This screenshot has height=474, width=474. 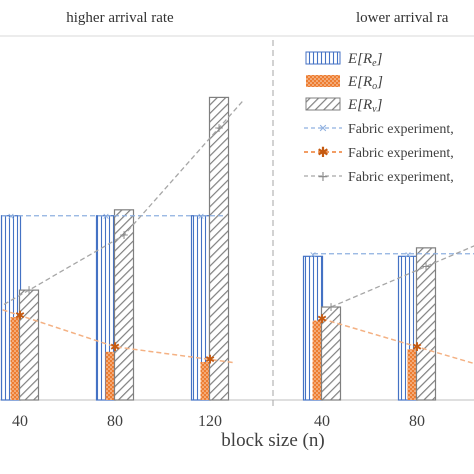 What do you see at coordinates (115, 421) in the screenshot?
I see `tick-label-g0-80: 80` at bounding box center [115, 421].